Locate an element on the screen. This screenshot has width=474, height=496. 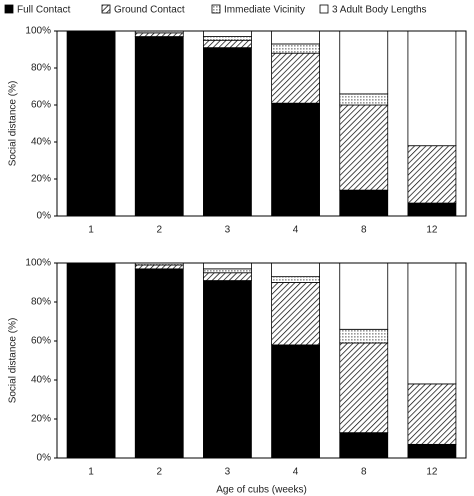
legend-label: Immediate Vicinity is located at coordinates (264, 10).